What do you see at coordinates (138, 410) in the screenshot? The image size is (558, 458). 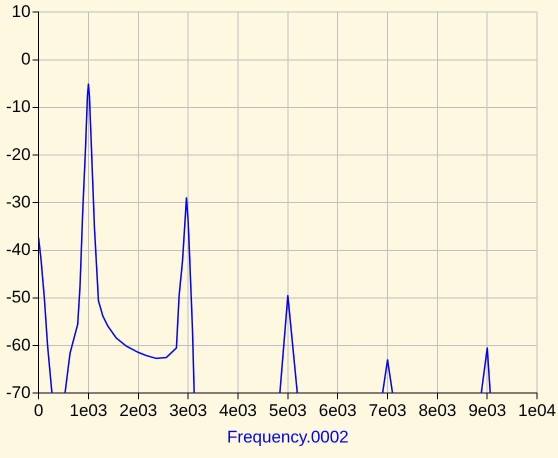 I see `x-tick-label: 2e03` at bounding box center [138, 410].